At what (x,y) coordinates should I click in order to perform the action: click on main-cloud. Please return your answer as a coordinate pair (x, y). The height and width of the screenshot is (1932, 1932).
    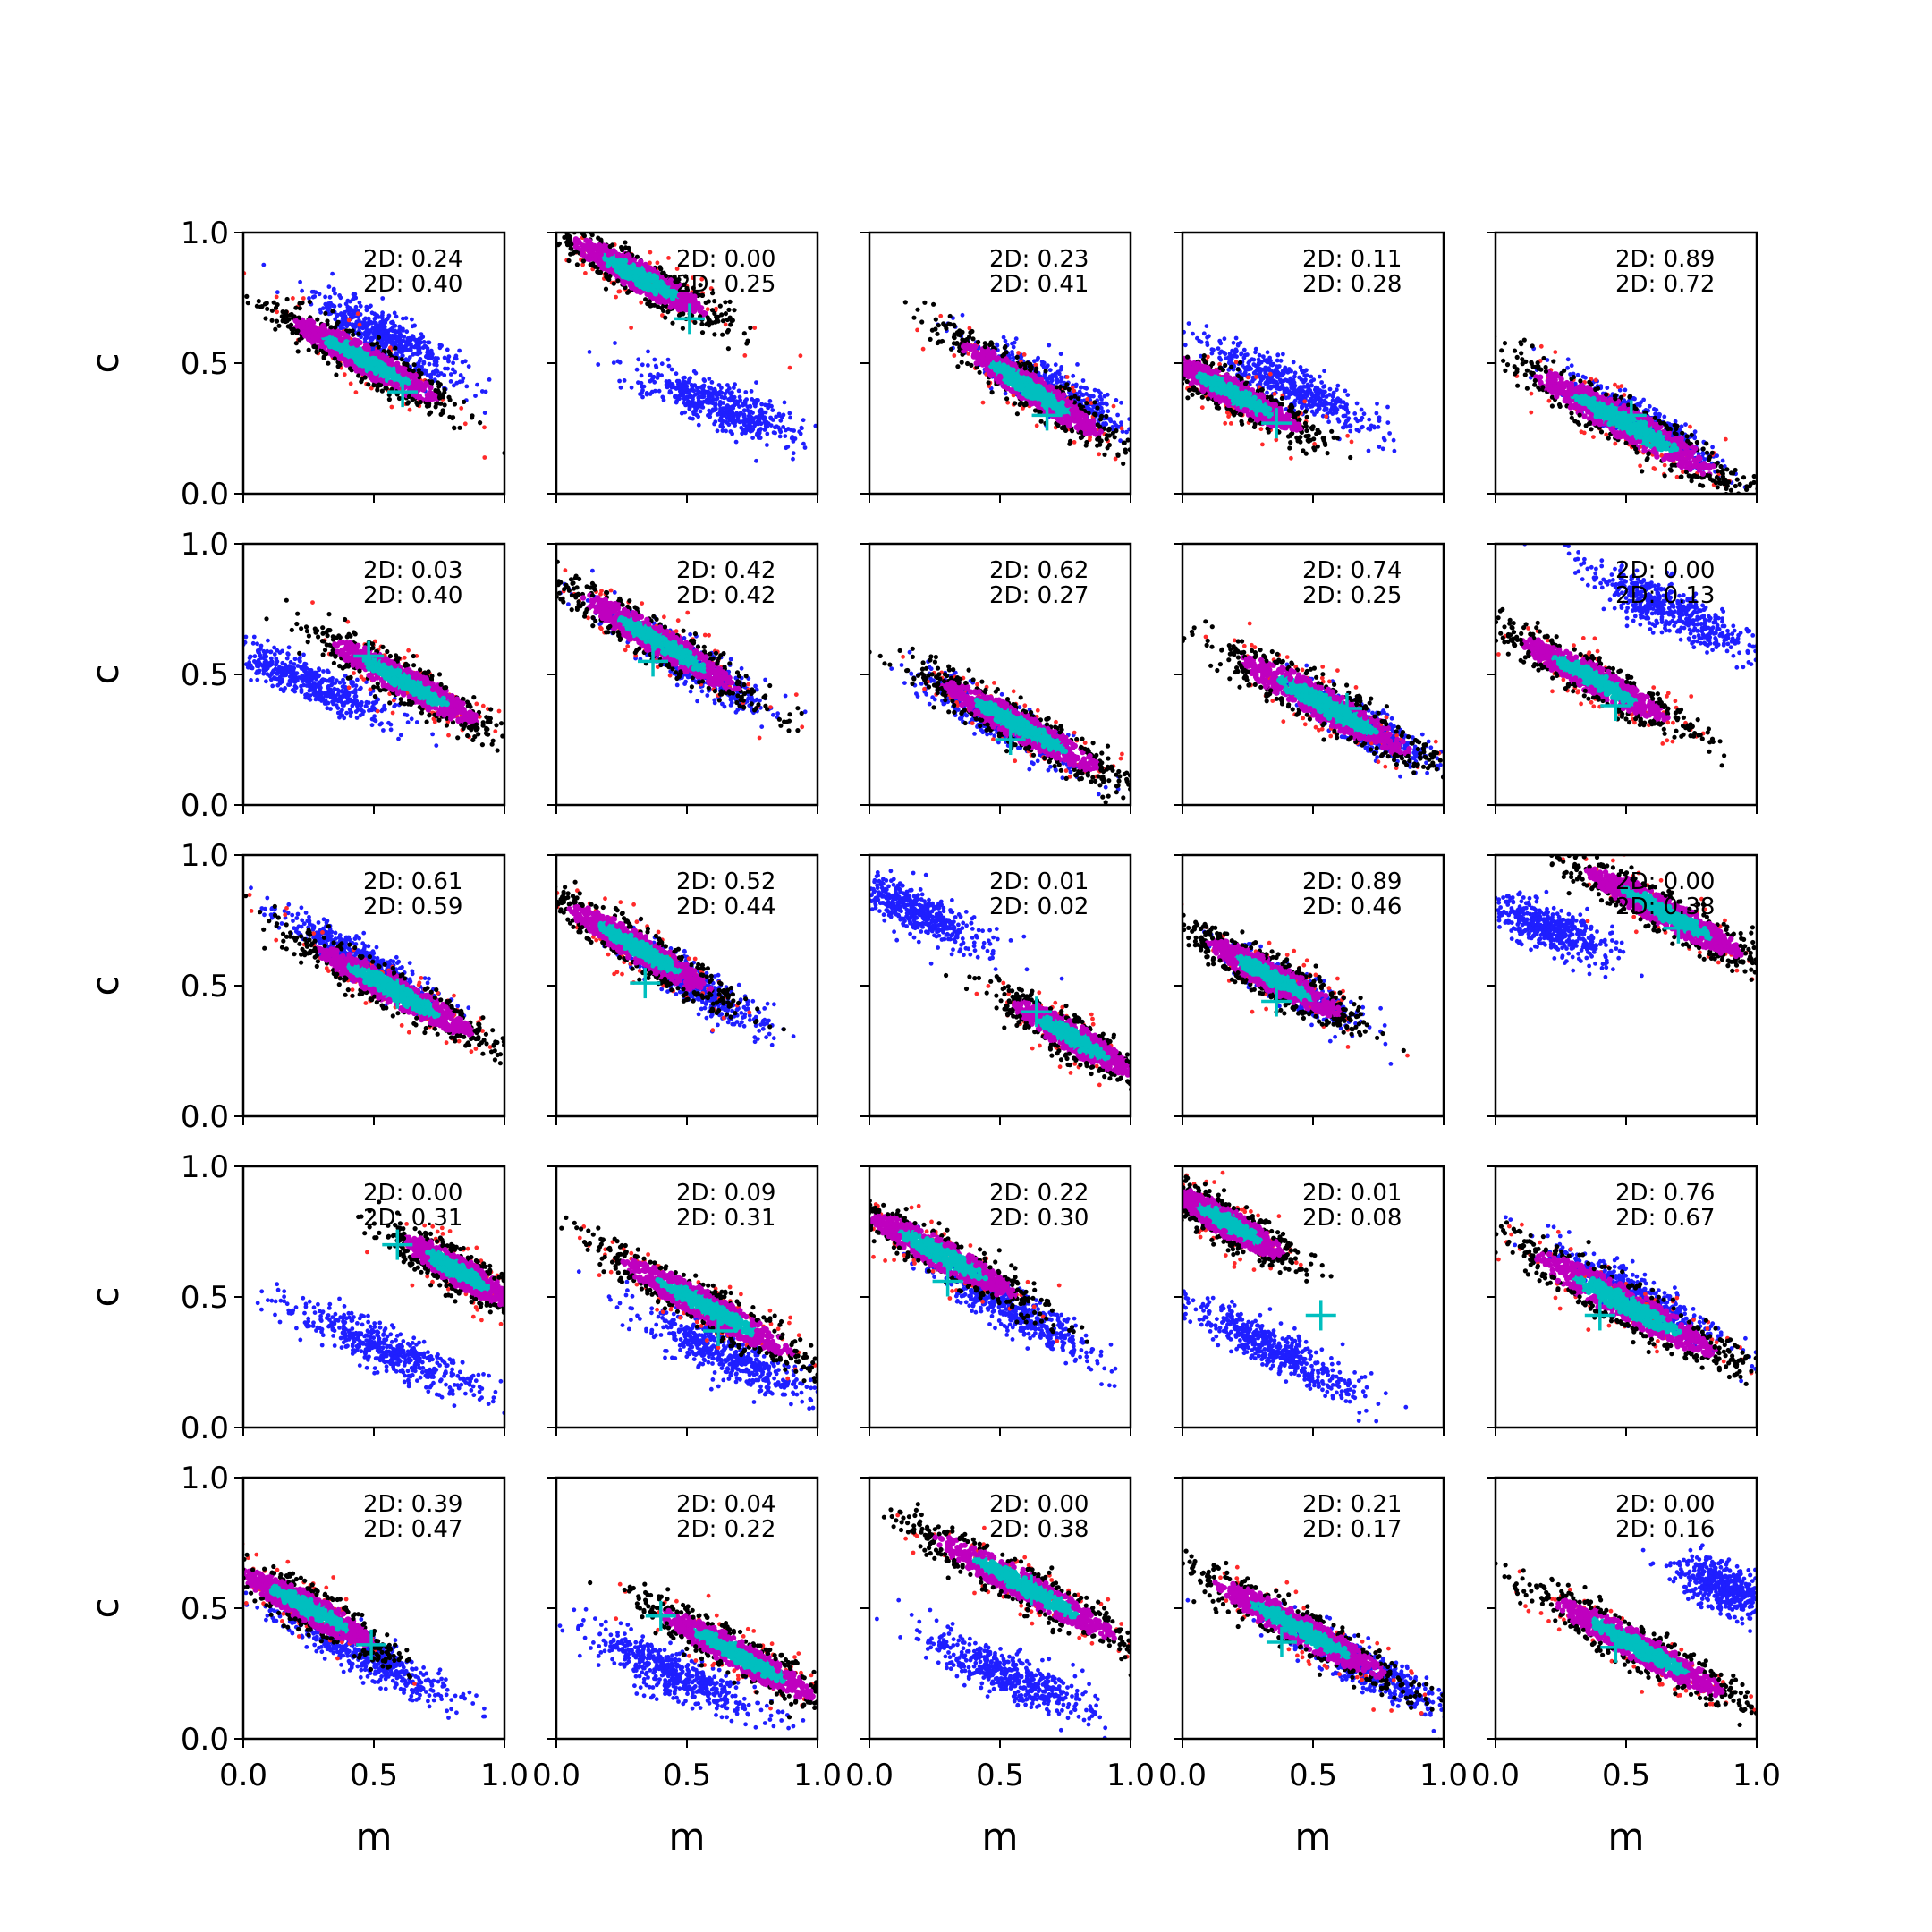
    Looking at the image, I should click on (654, 292).